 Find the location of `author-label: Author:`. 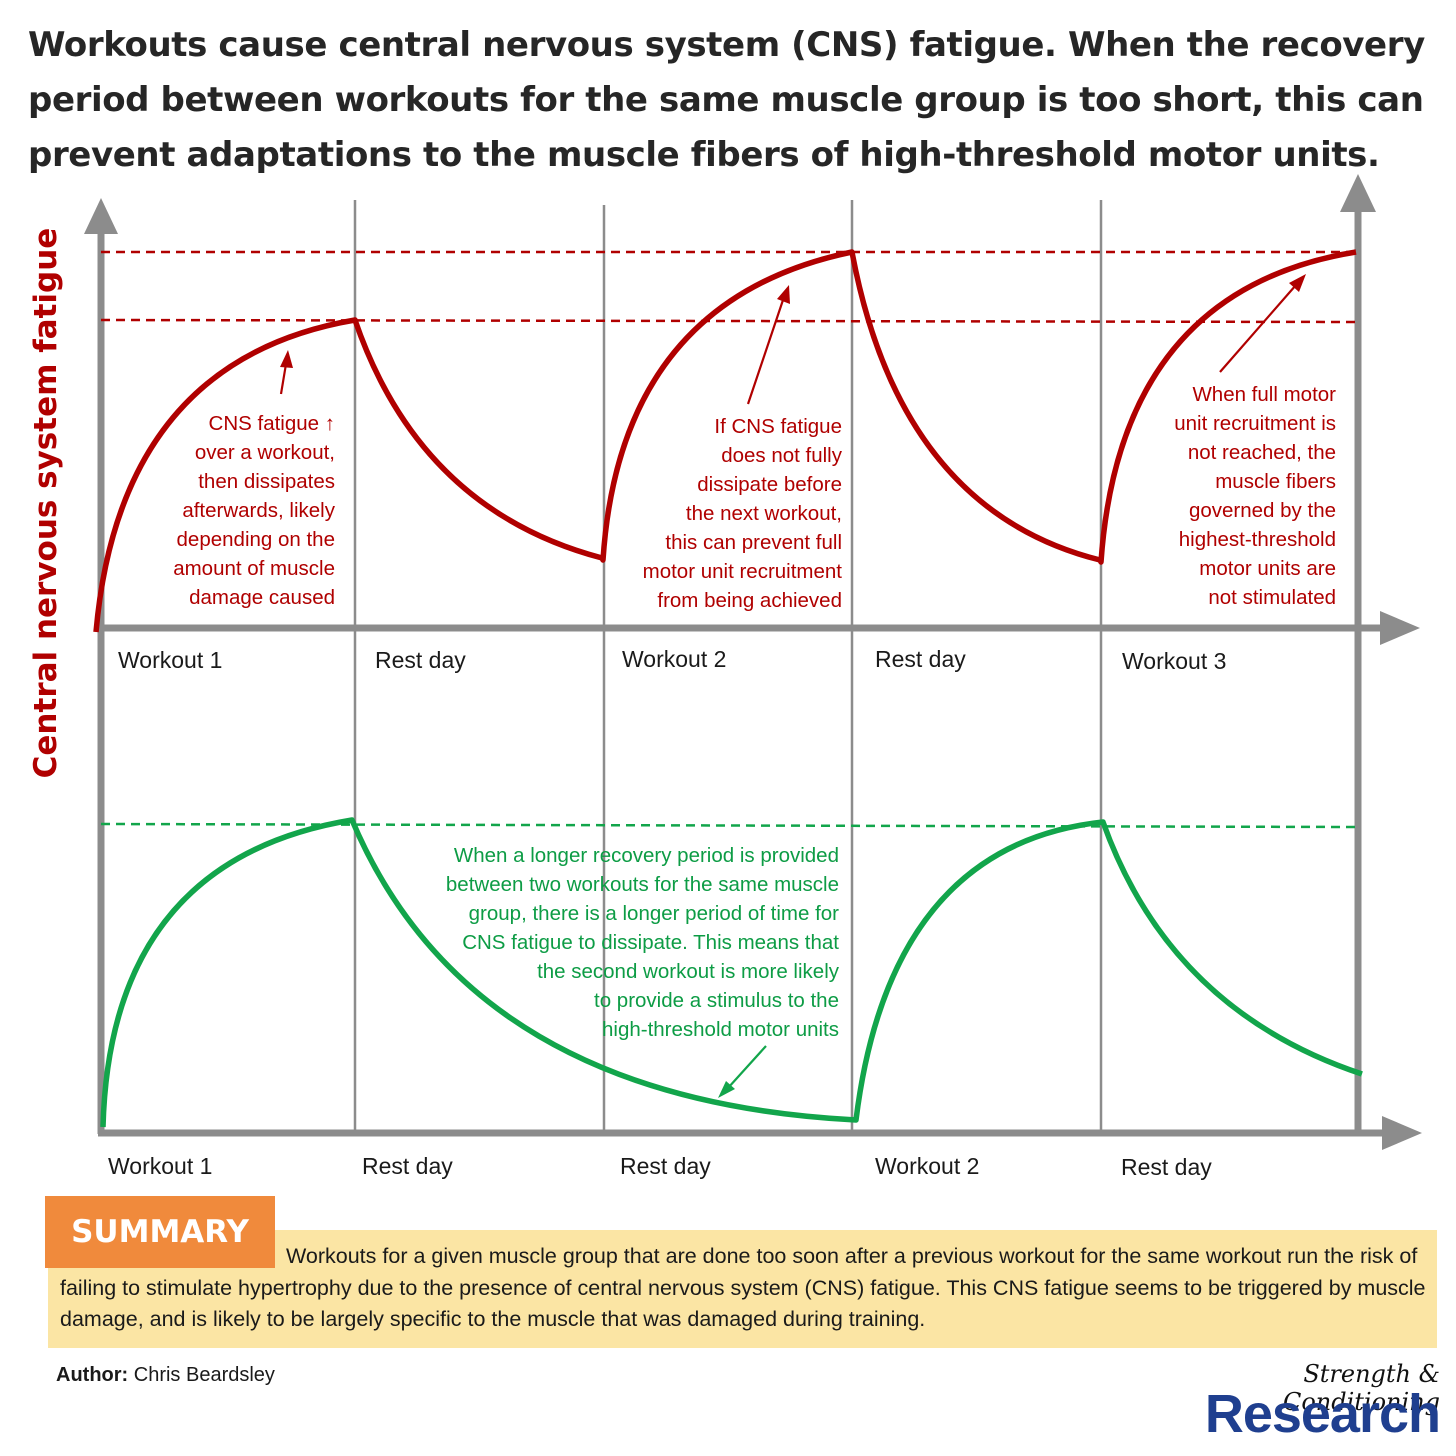

author-label: Author: is located at coordinates (92, 1375).